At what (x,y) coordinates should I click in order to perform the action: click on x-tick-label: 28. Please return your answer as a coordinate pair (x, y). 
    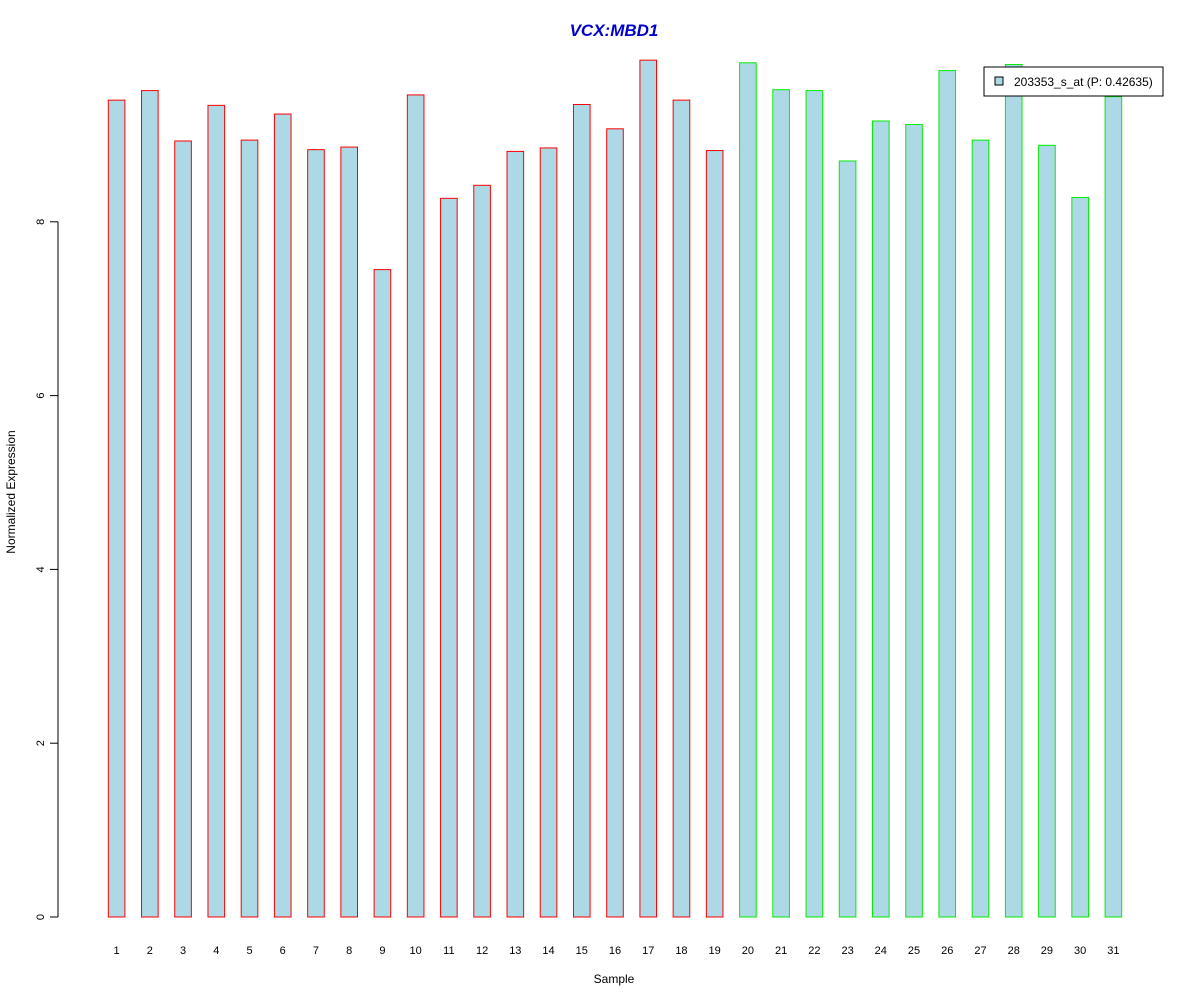
    Looking at the image, I should click on (1014, 951).